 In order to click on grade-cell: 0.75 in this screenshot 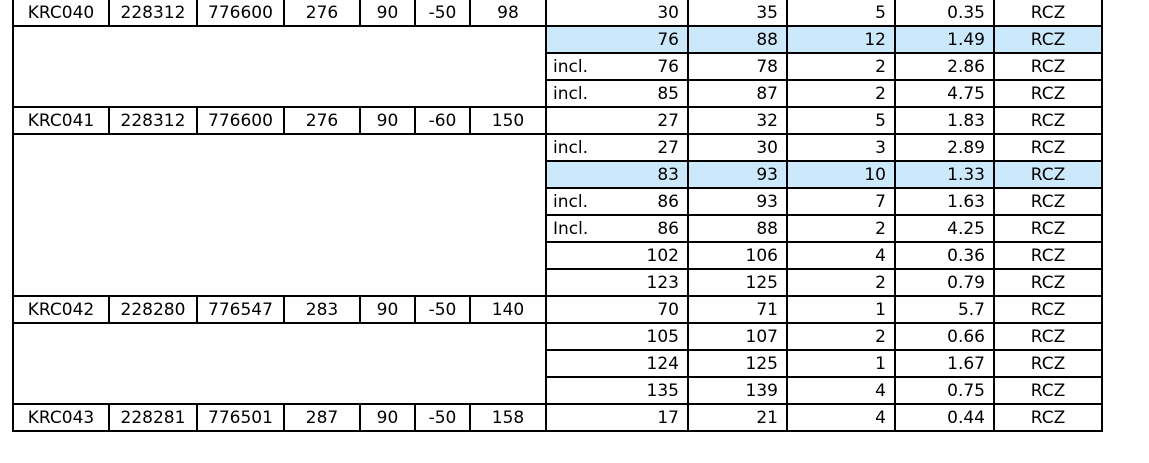, I will do `click(944, 390)`.